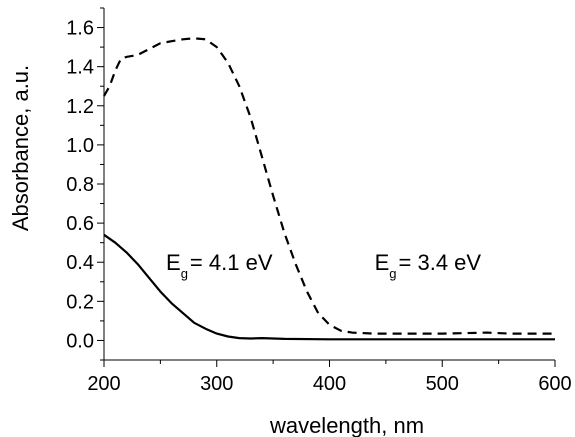 This screenshot has width=575, height=437. What do you see at coordinates (428, 265) in the screenshot?
I see `band-gap-annotation-1: Eg= 3.4 eV` at bounding box center [428, 265].